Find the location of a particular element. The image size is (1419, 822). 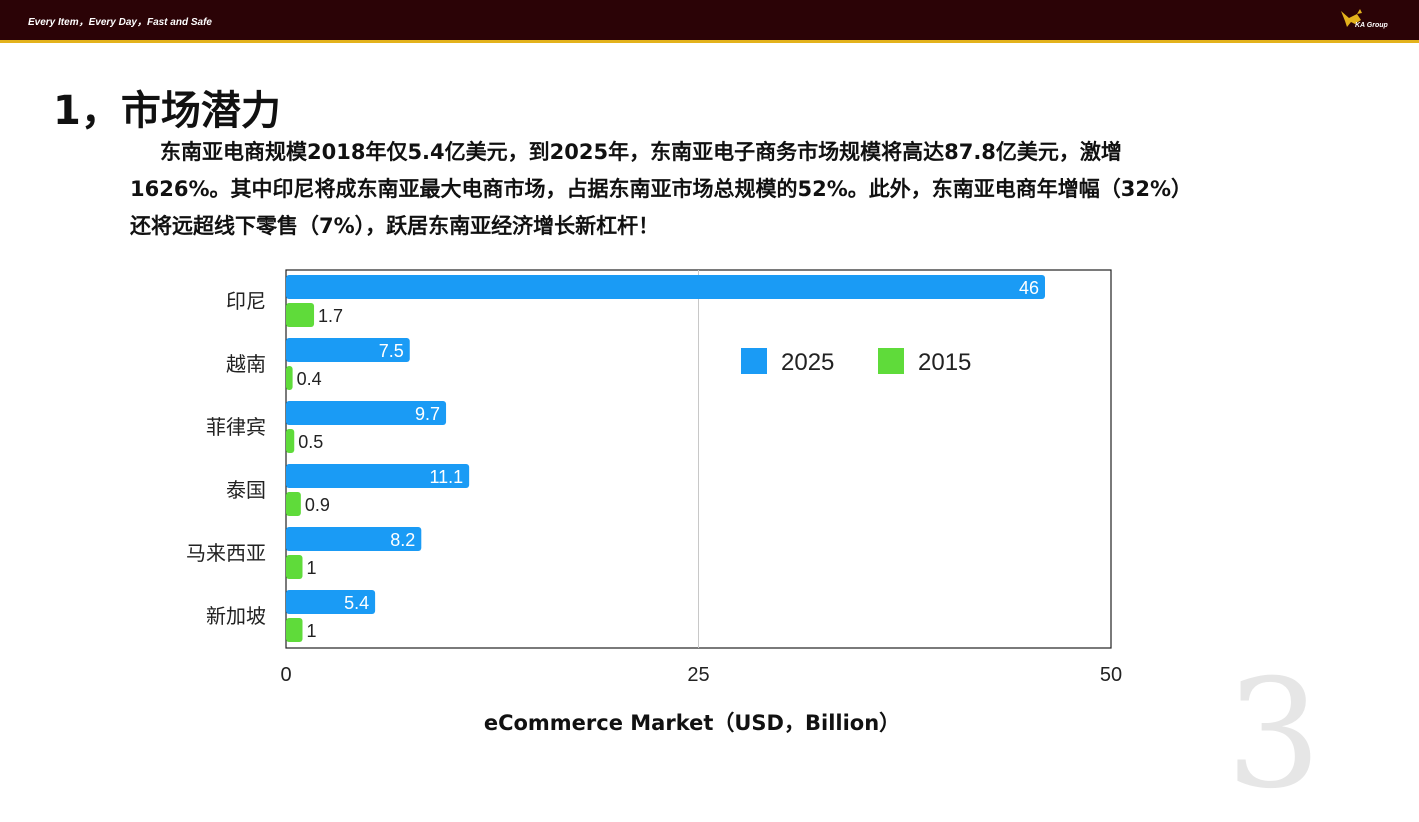

legend-label-2025: 2025 is located at coordinates (807, 362).